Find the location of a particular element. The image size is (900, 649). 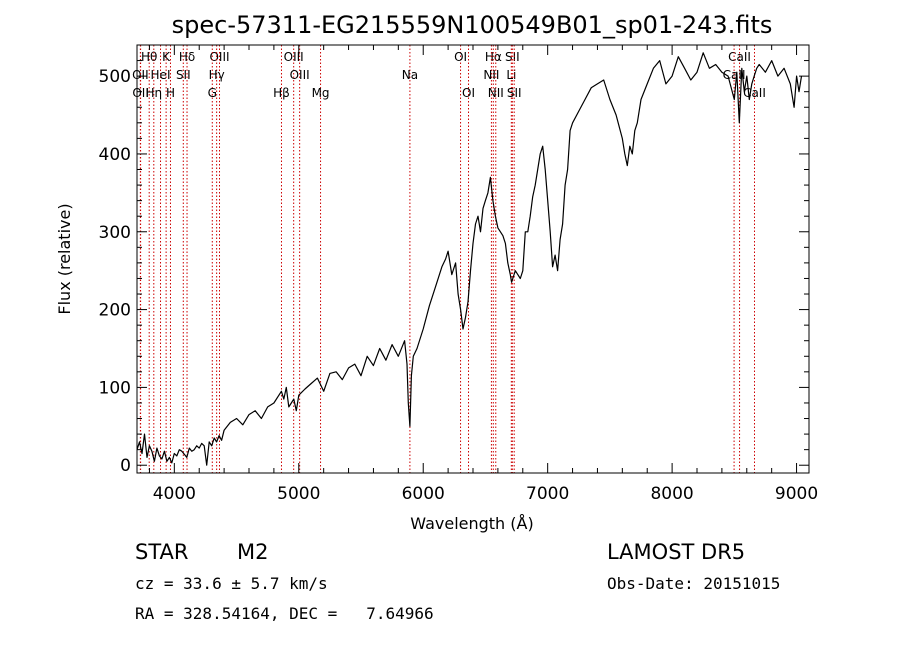

survey-name: LAMOST DR5 is located at coordinates (676, 552).